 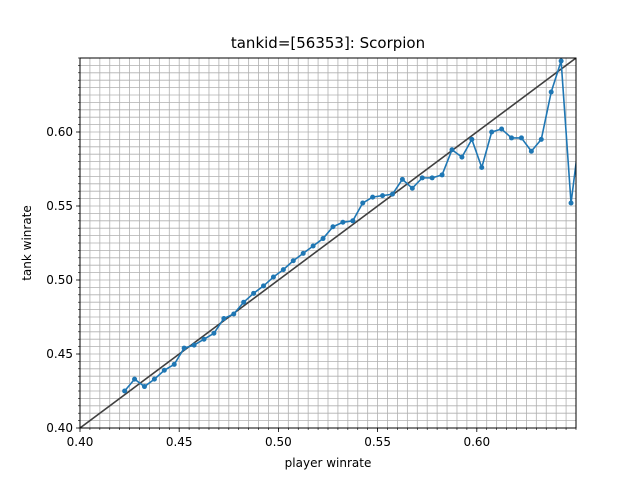 I want to click on x-axis-label: player winrate, so click(x=328, y=463).